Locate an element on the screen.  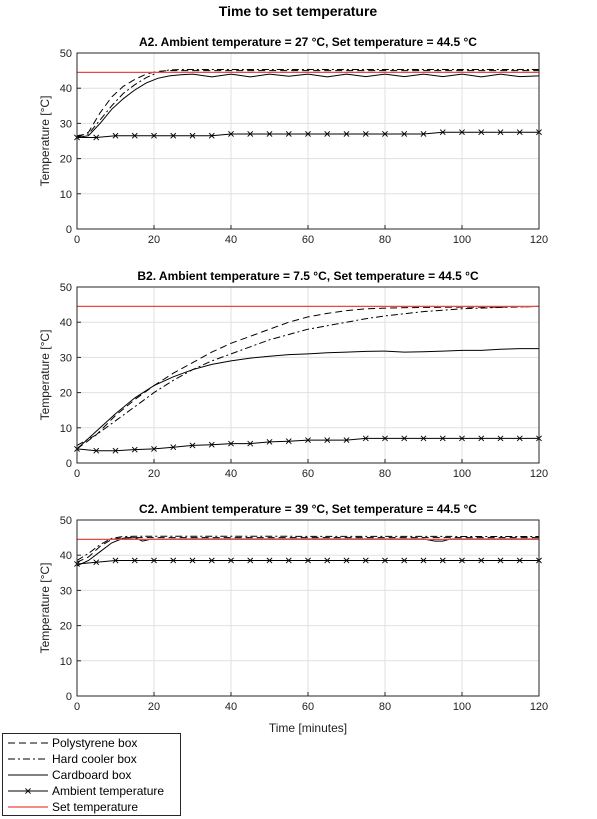
x-tick-label: 100 is located at coordinates (462, 240).